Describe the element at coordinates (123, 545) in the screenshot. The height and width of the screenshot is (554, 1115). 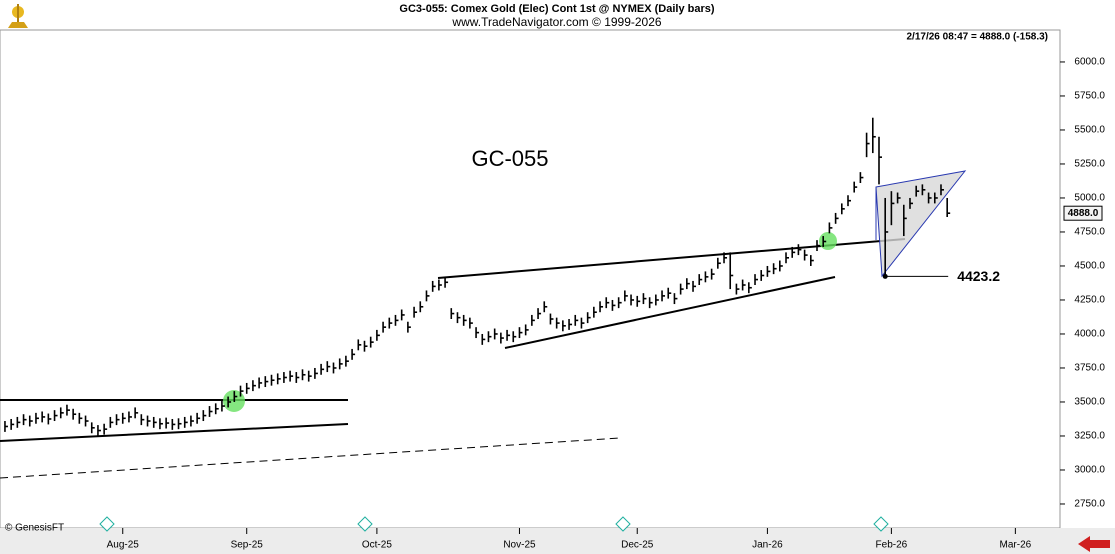
I see `x-tick-label: Aug-25` at that location.